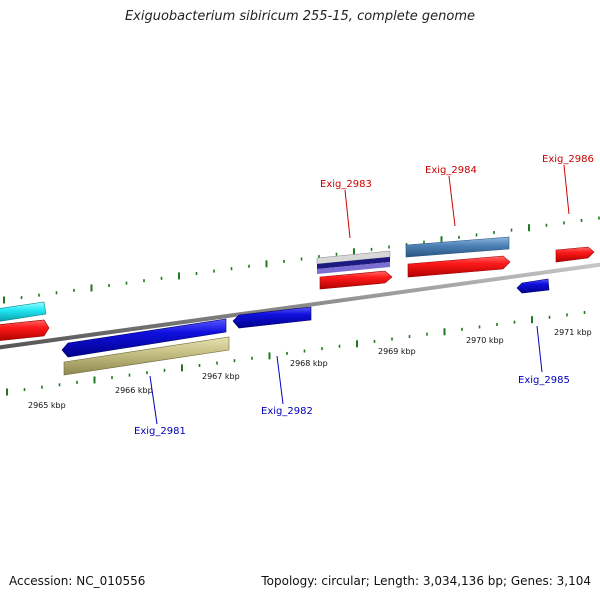  I want to click on exig-2984-steel-band, so click(457, 247).